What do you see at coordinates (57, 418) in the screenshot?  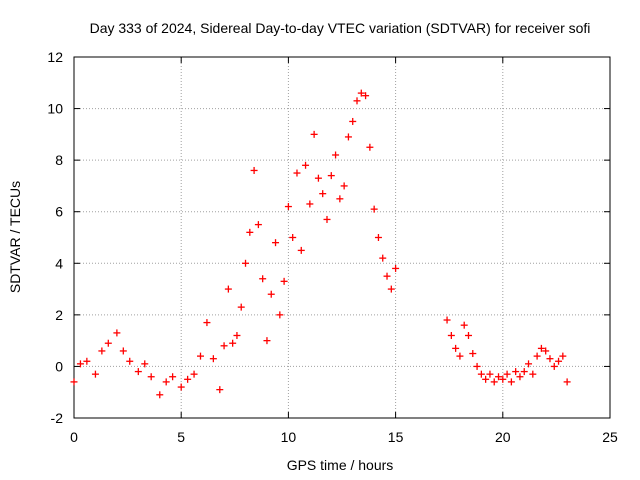 I see `y-tick-label: -2` at bounding box center [57, 418].